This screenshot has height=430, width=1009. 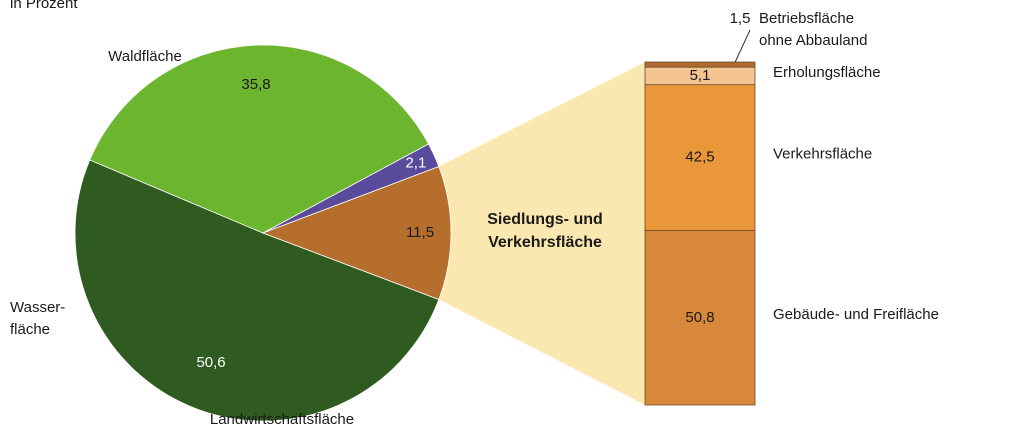 I want to click on category-label: Landwirtschaftsfläche, so click(x=282, y=419).